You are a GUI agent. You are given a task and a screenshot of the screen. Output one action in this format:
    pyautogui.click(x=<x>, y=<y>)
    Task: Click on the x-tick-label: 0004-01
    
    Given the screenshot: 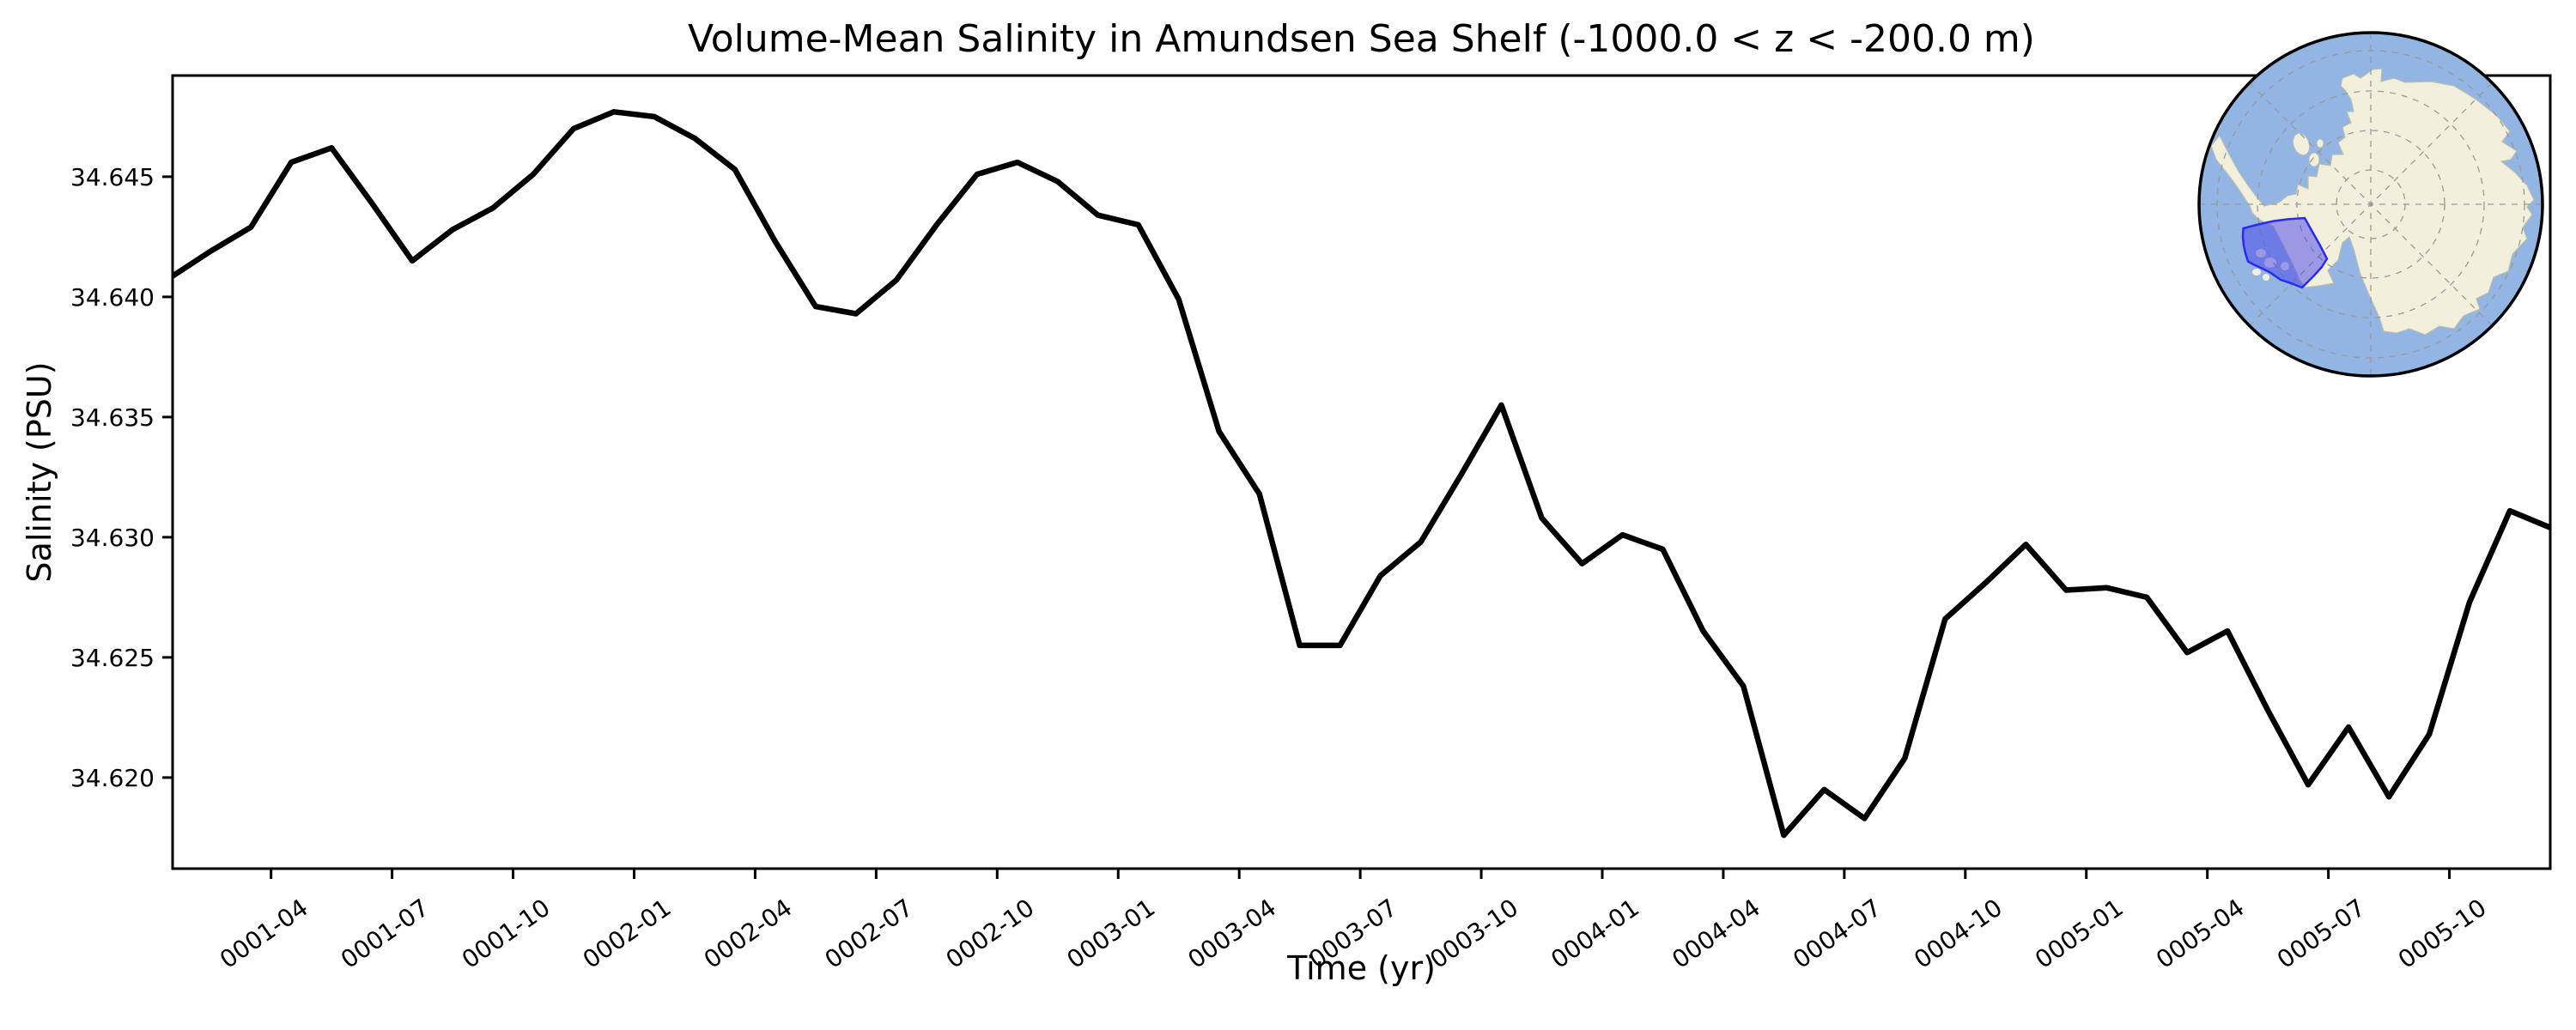 What is the action you would take?
    pyautogui.click(x=1595, y=934)
    